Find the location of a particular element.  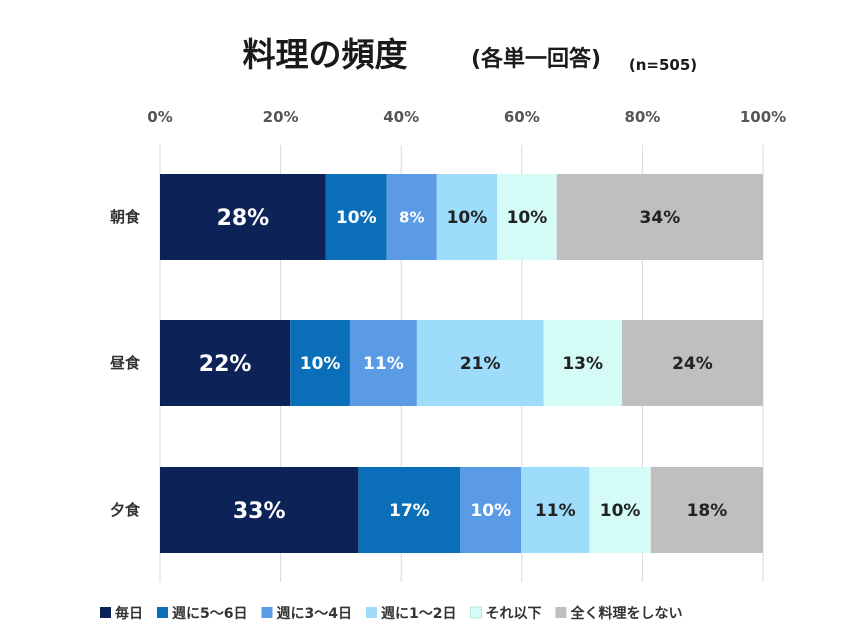

data-label: 22% is located at coordinates (225, 364).